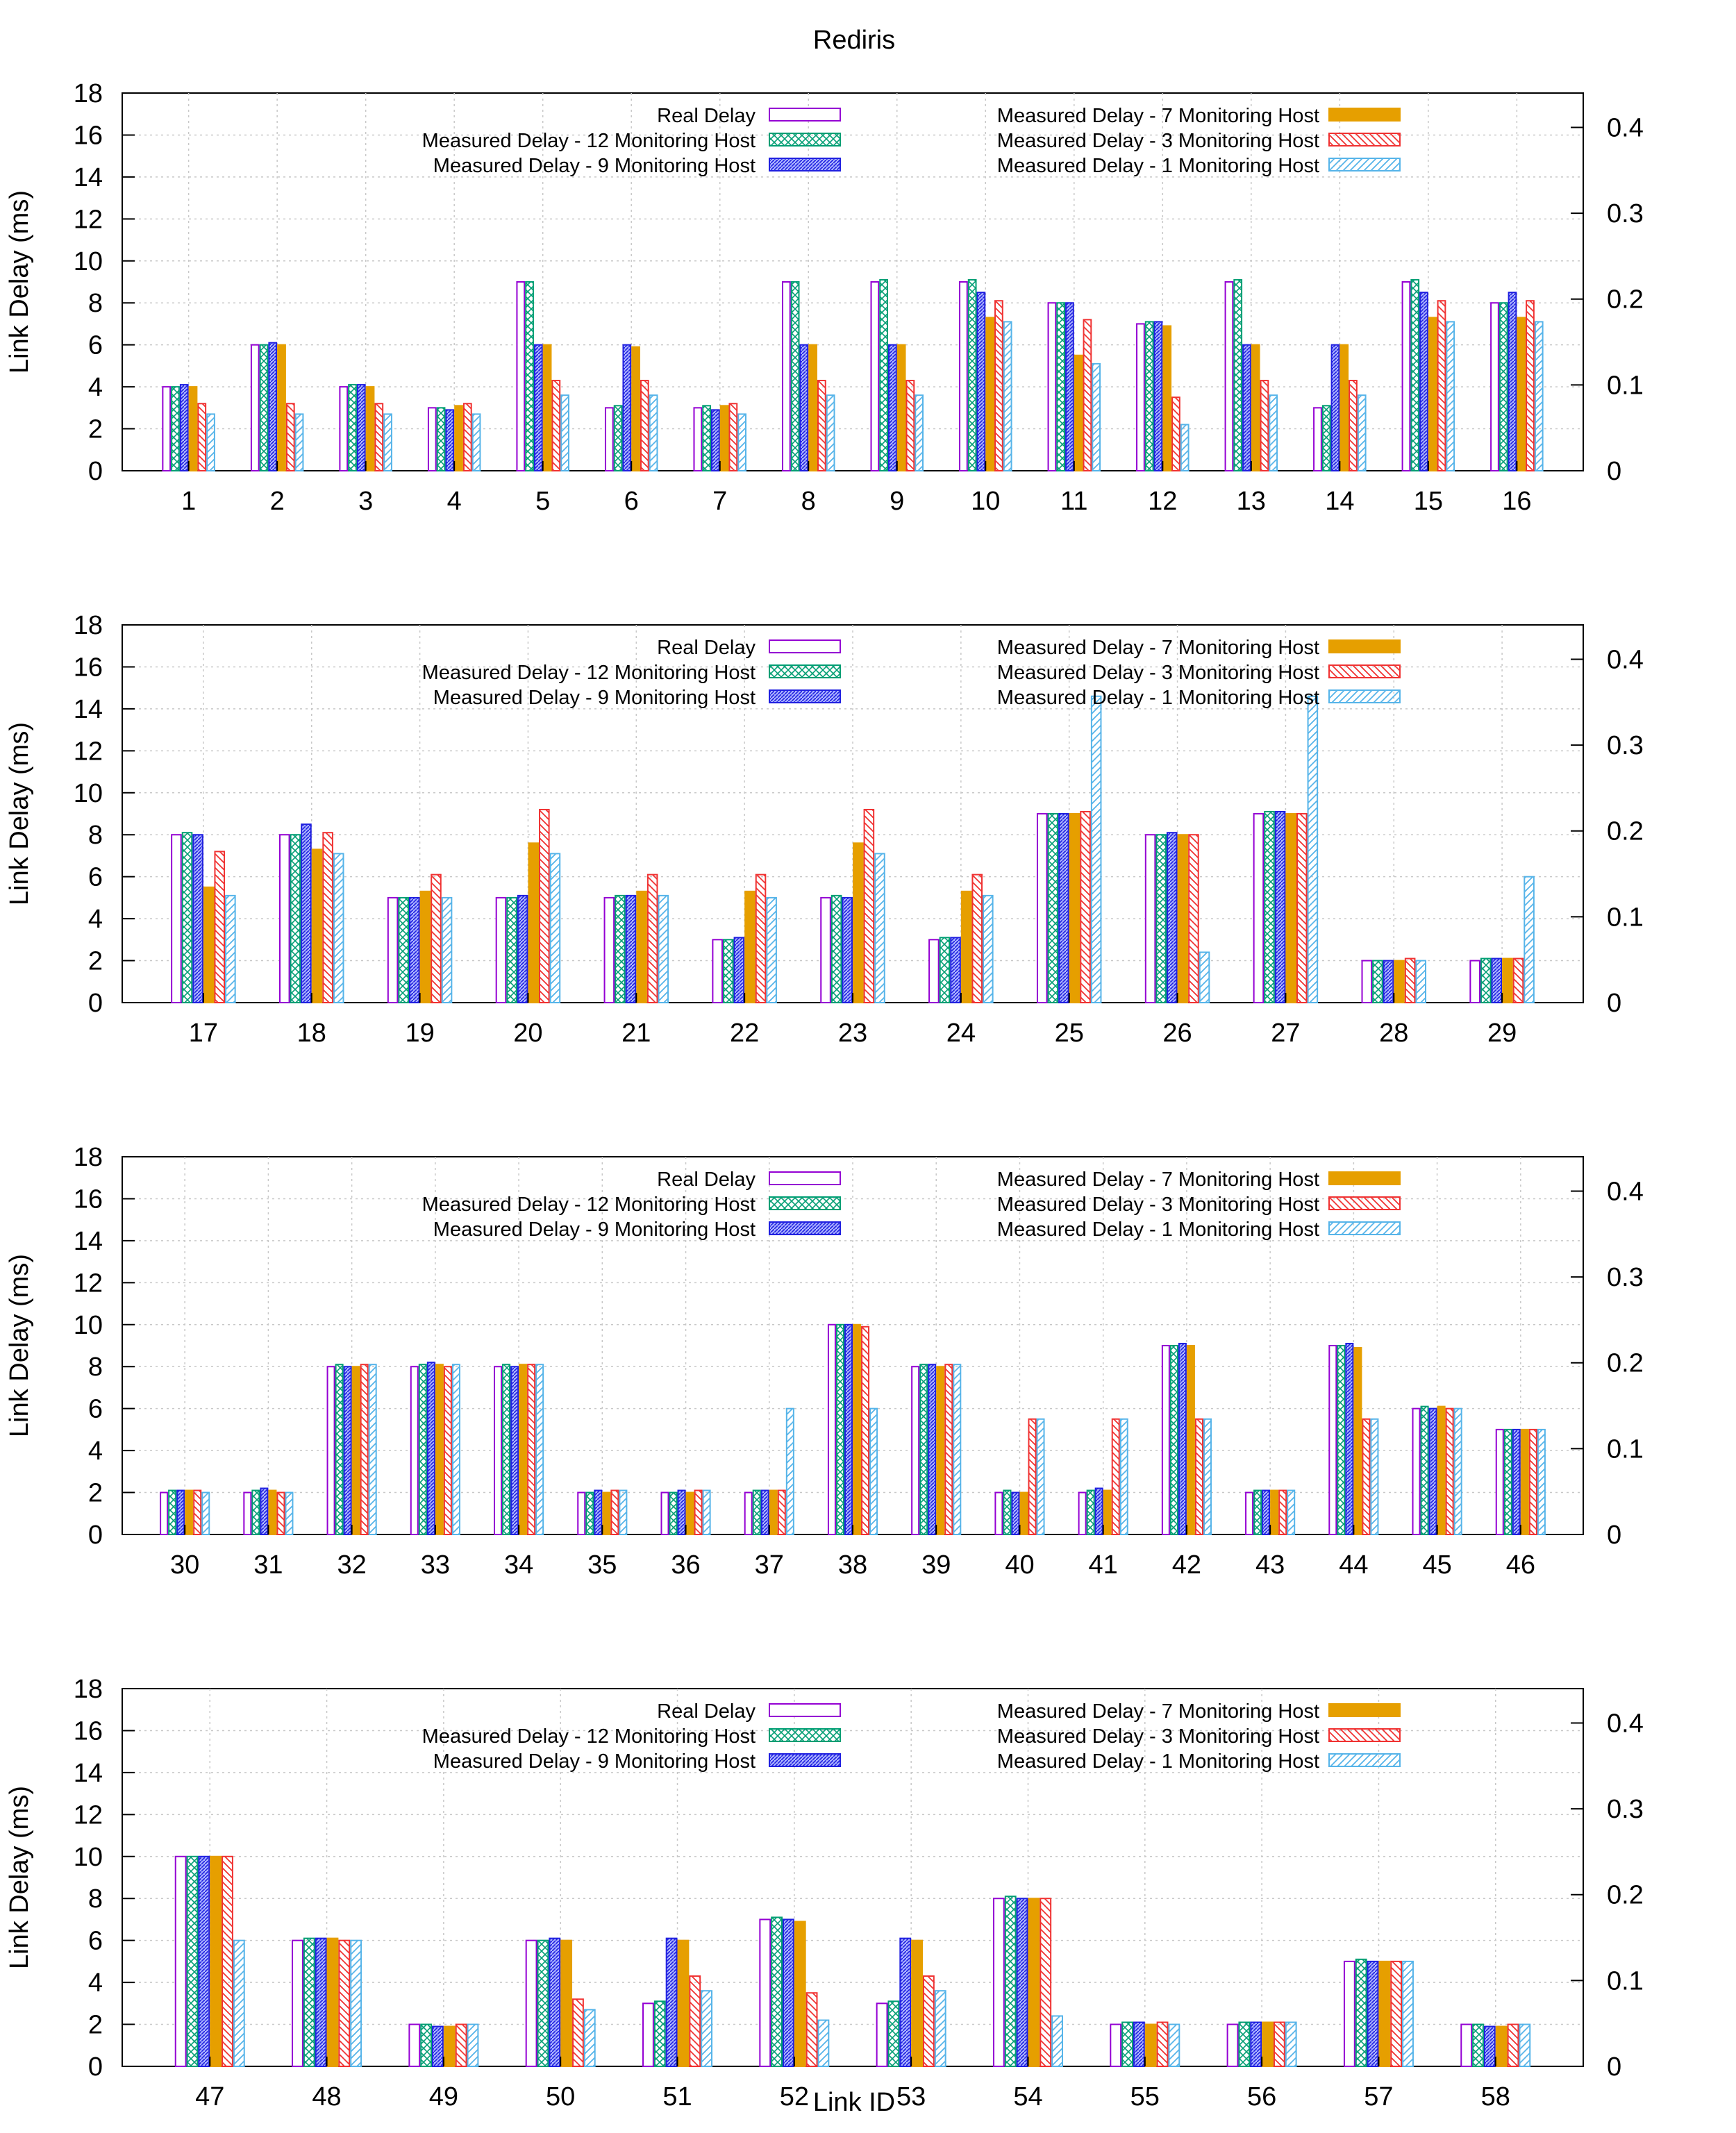  What do you see at coordinates (1530, 386) in the screenshot?
I see `bar-link-16-measured-delay-3-monitoring-host` at bounding box center [1530, 386].